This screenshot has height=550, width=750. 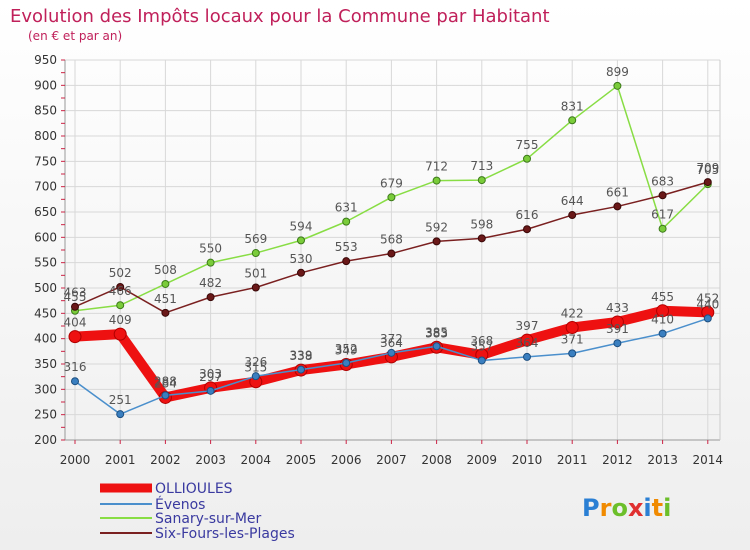 I want to click on legend-label: Six-Fours-les-Plages, so click(x=225, y=534).